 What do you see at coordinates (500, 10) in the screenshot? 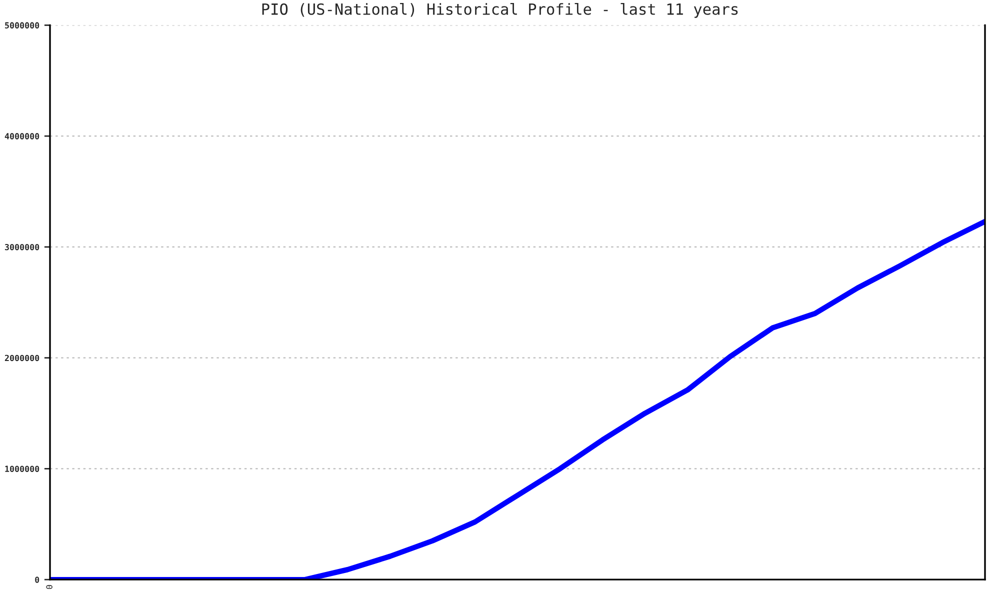
I see `chart-title: PIO (US-National) Historical Profile - last 11 years` at bounding box center [500, 10].